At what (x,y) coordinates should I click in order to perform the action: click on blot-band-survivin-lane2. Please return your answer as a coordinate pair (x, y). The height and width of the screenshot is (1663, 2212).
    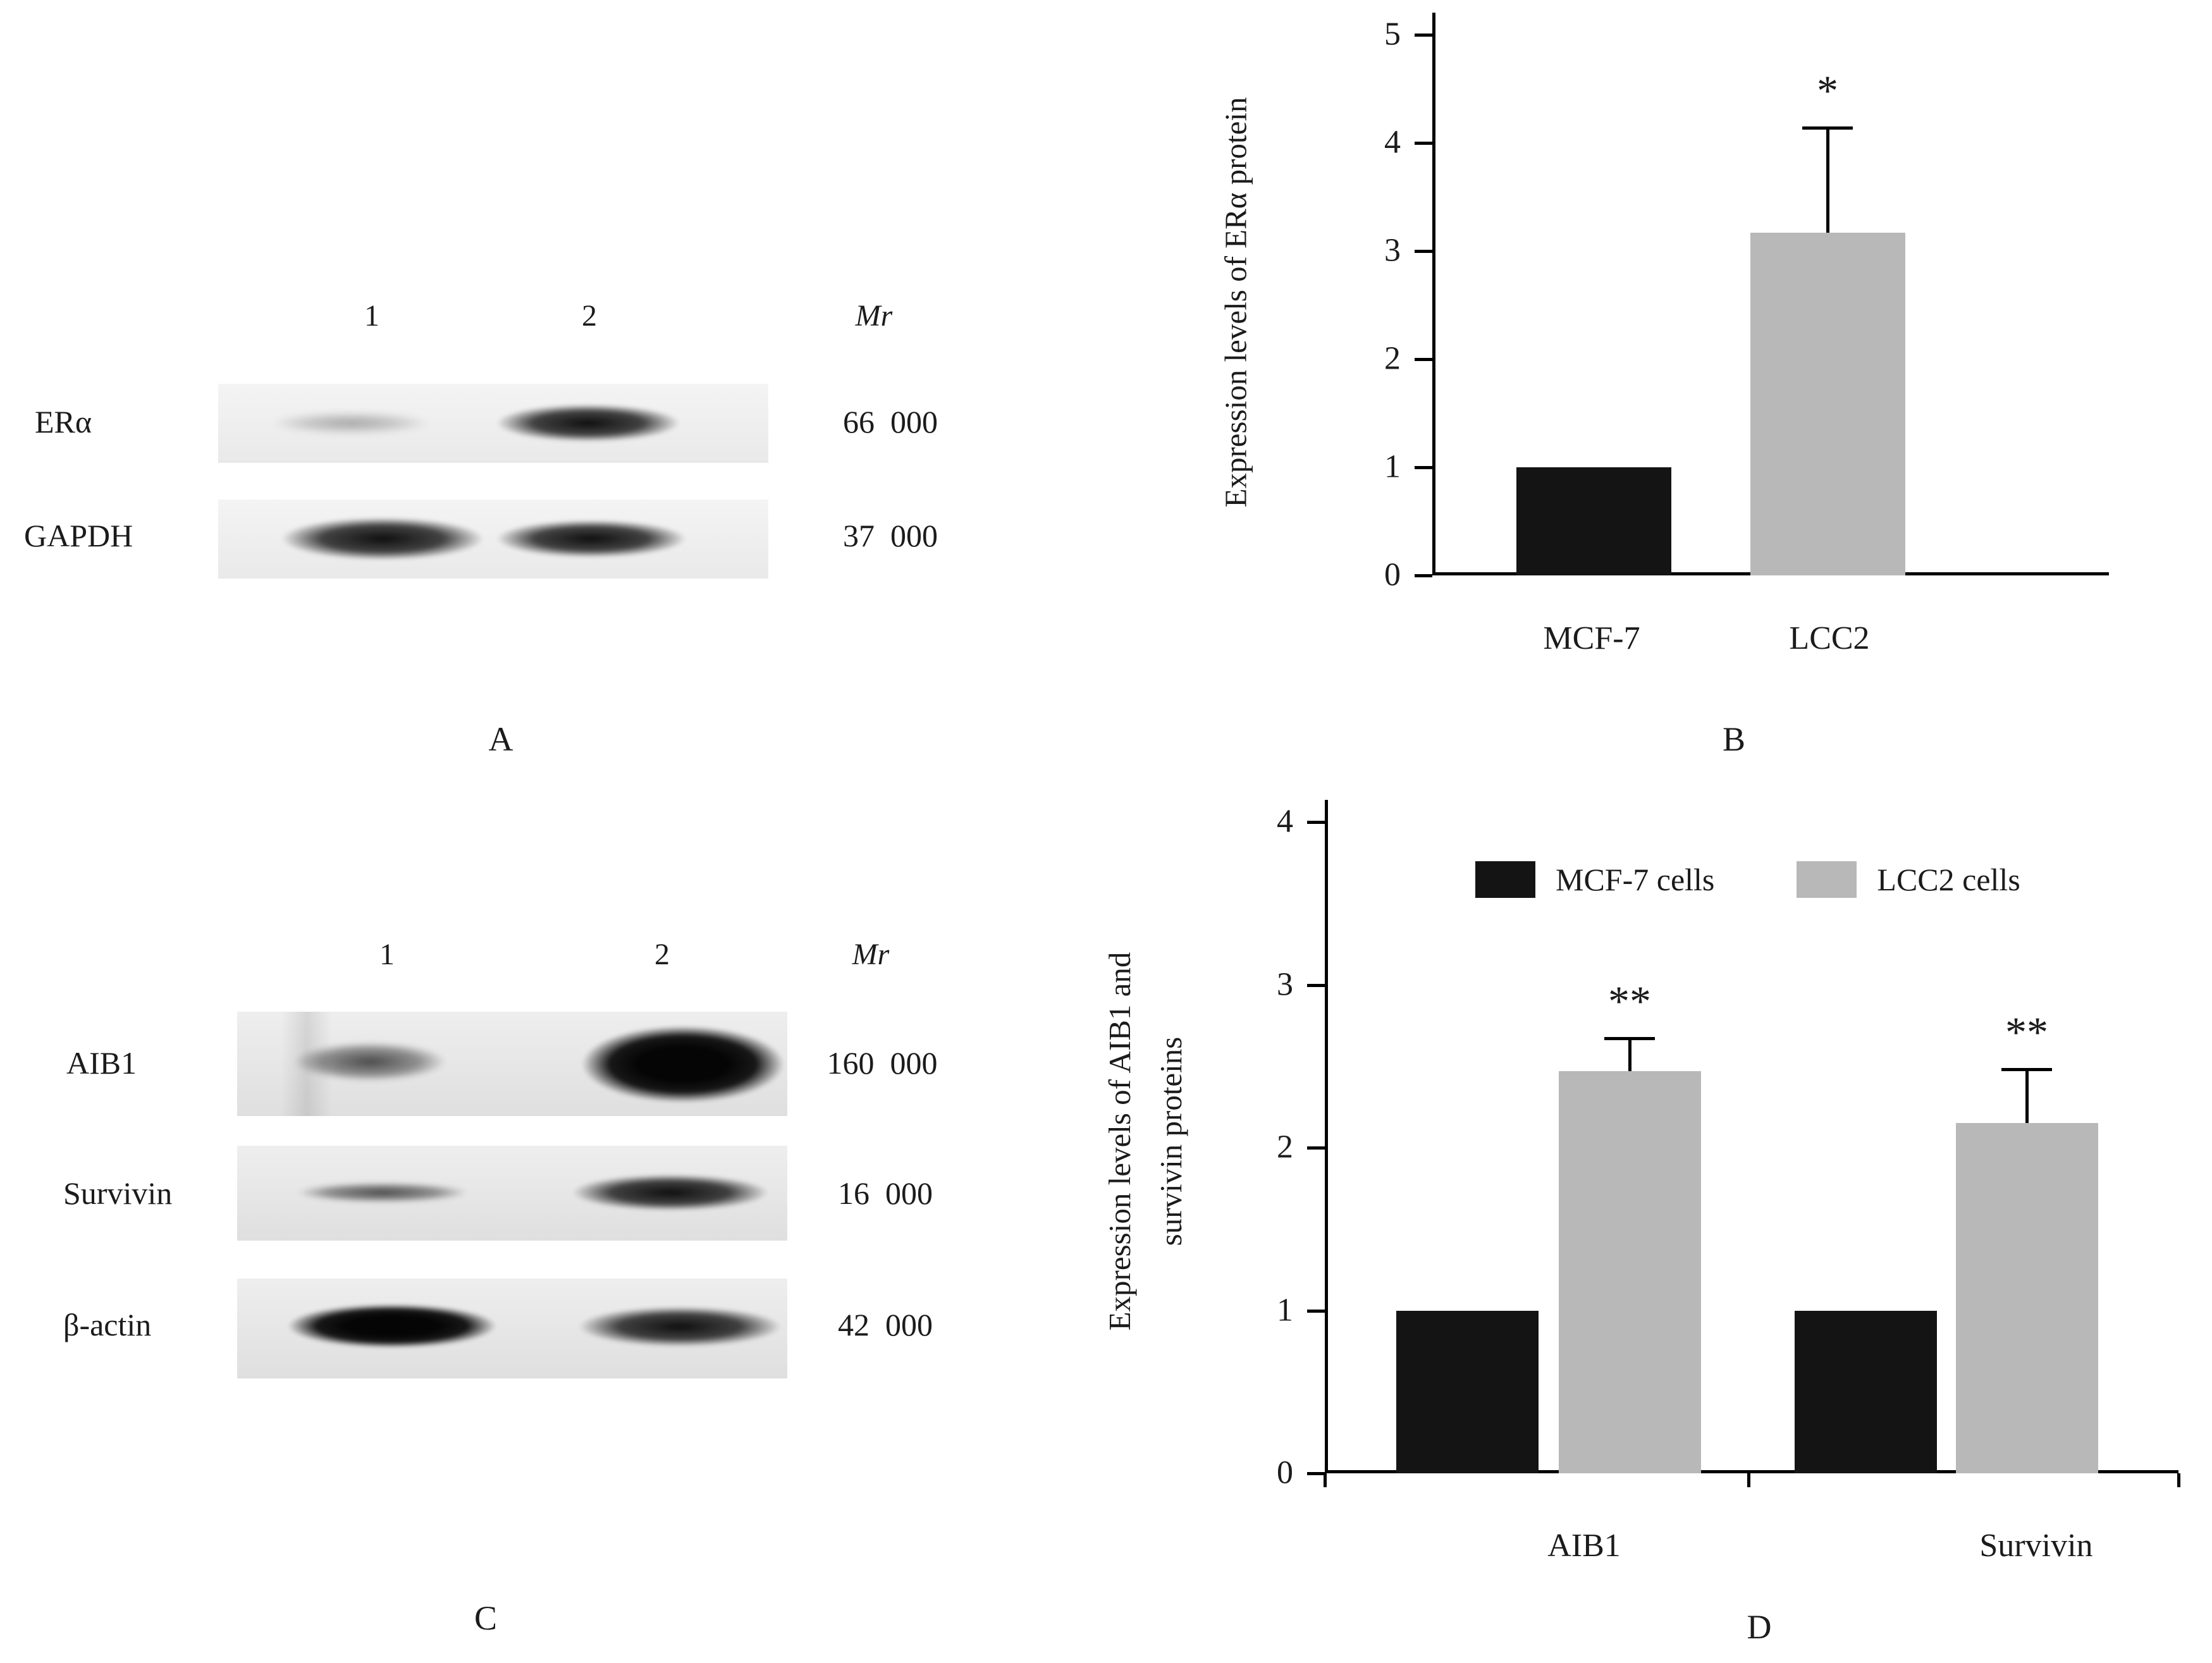
    Looking at the image, I should click on (670, 1192).